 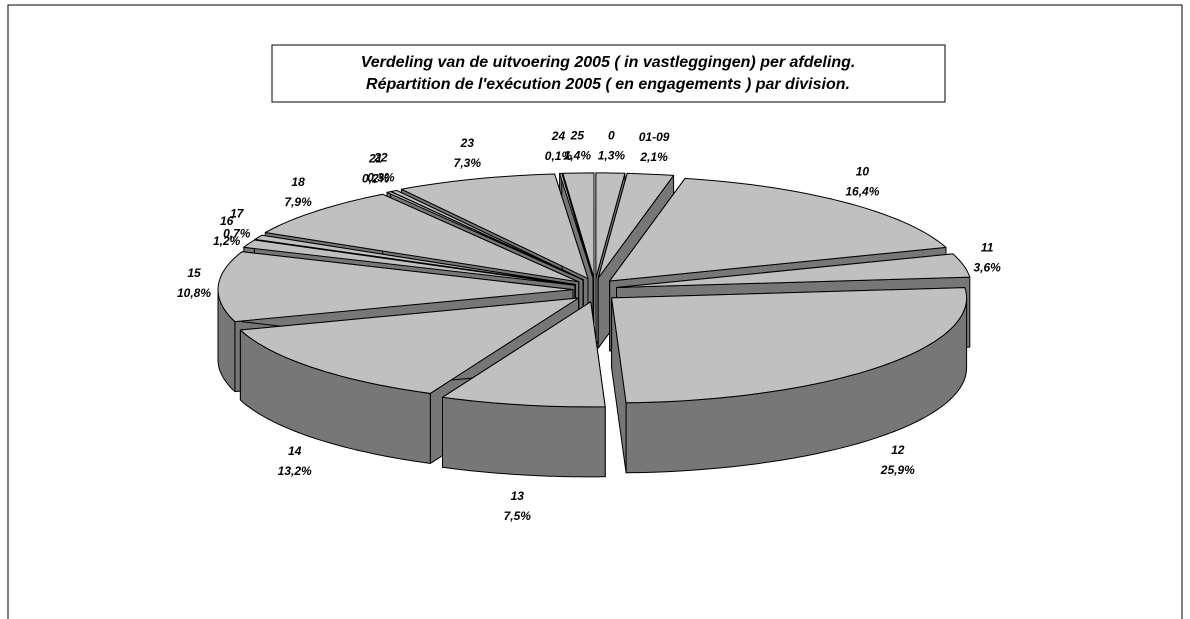 I want to click on category-label: 01-09, so click(x=654, y=137).